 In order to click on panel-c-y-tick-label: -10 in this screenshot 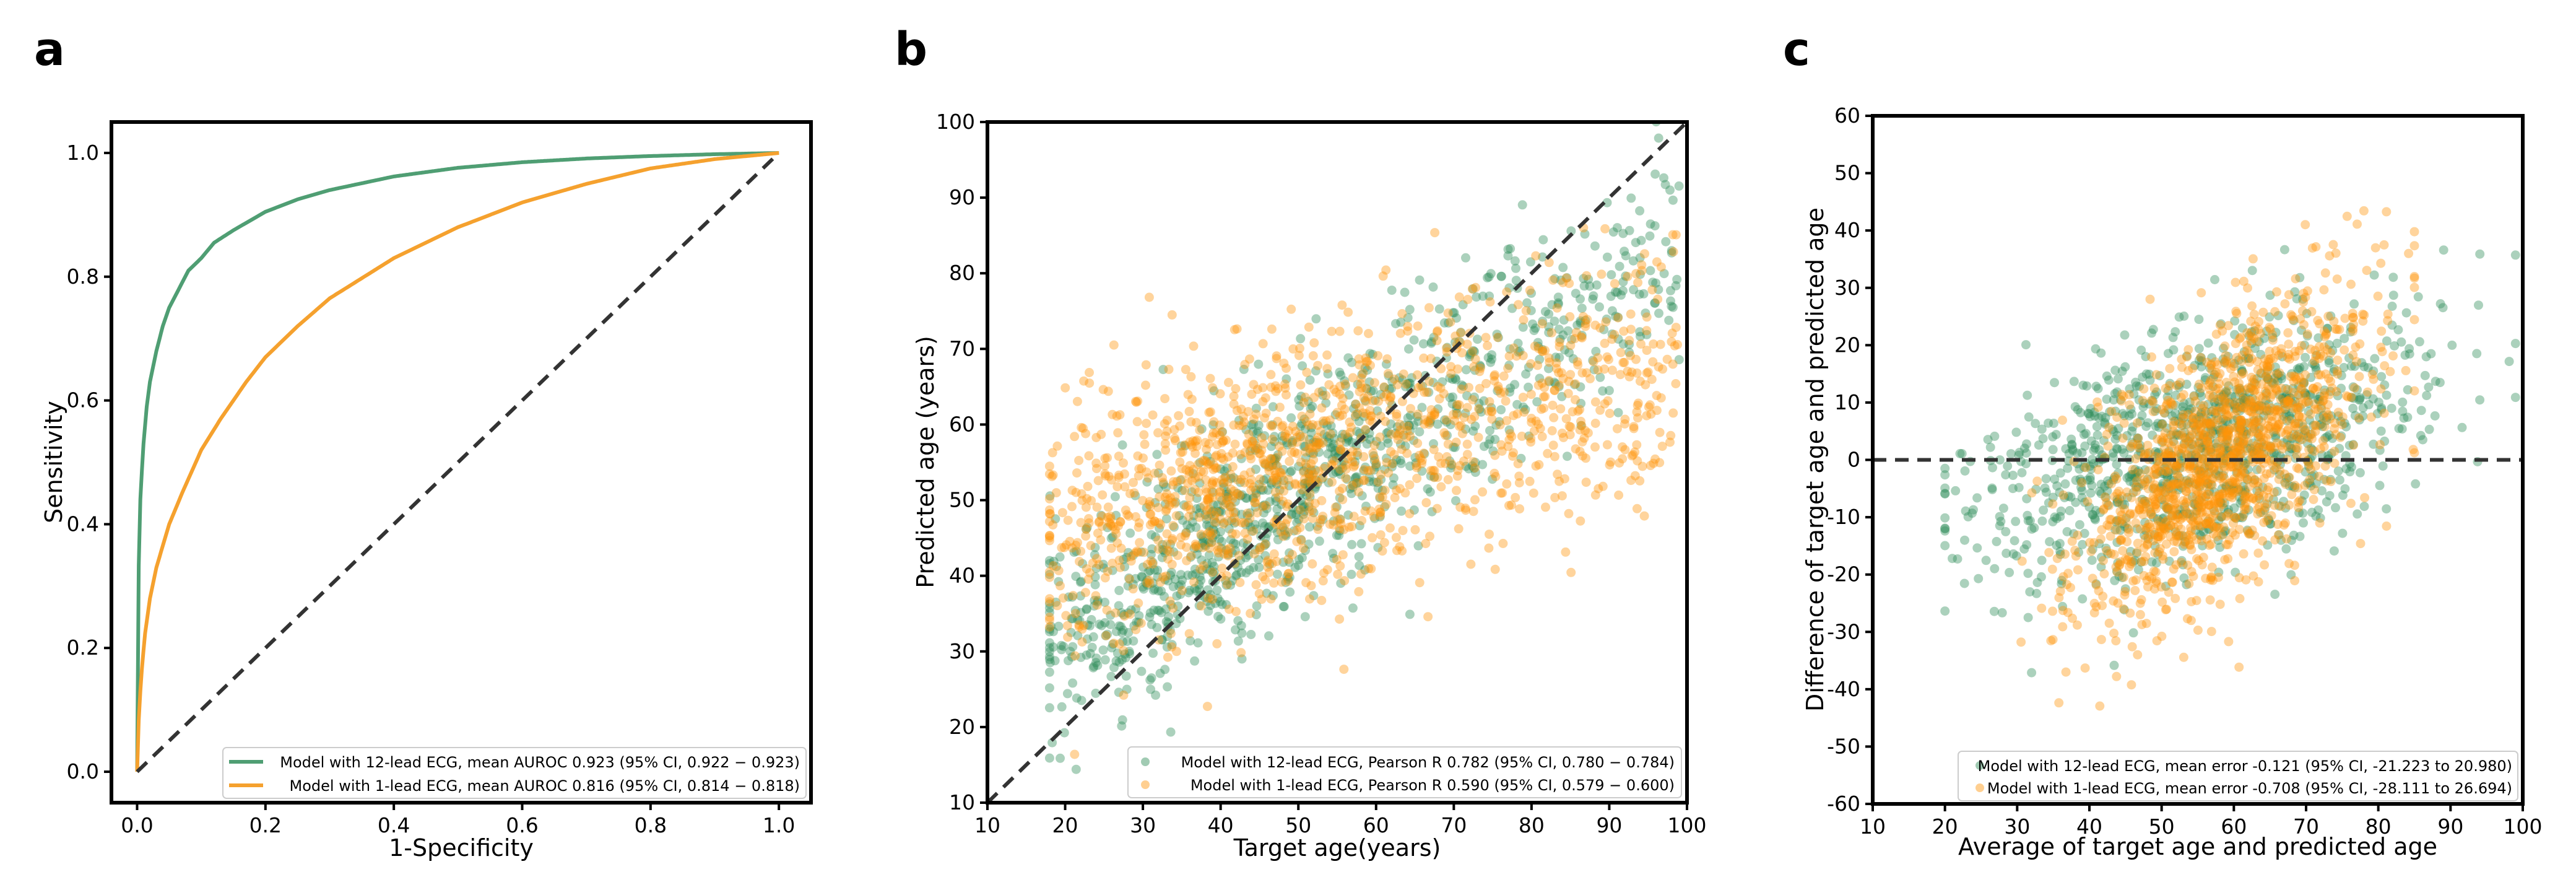, I will do `click(1843, 517)`.